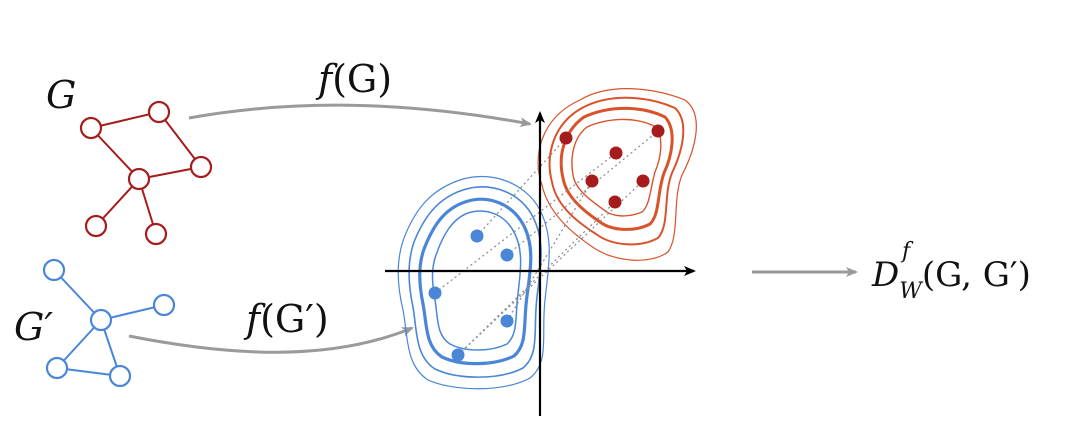 This screenshot has width=1071, height=438. What do you see at coordinates (951, 279) in the screenshot?
I see `distance-label: DW(G, G′)` at bounding box center [951, 279].